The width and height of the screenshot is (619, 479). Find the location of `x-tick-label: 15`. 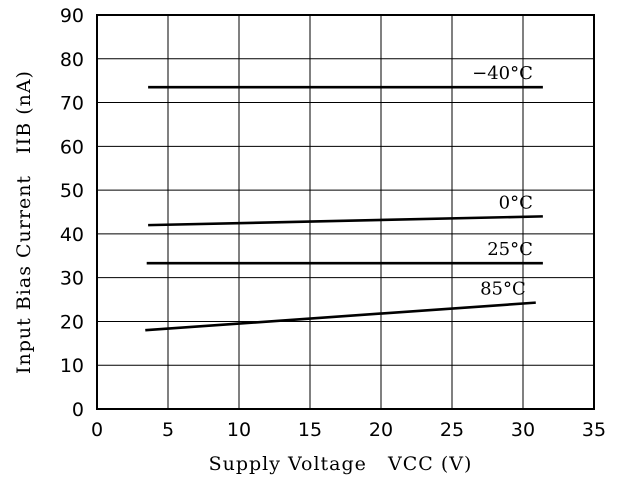

x-tick-label: 15 is located at coordinates (310, 430).